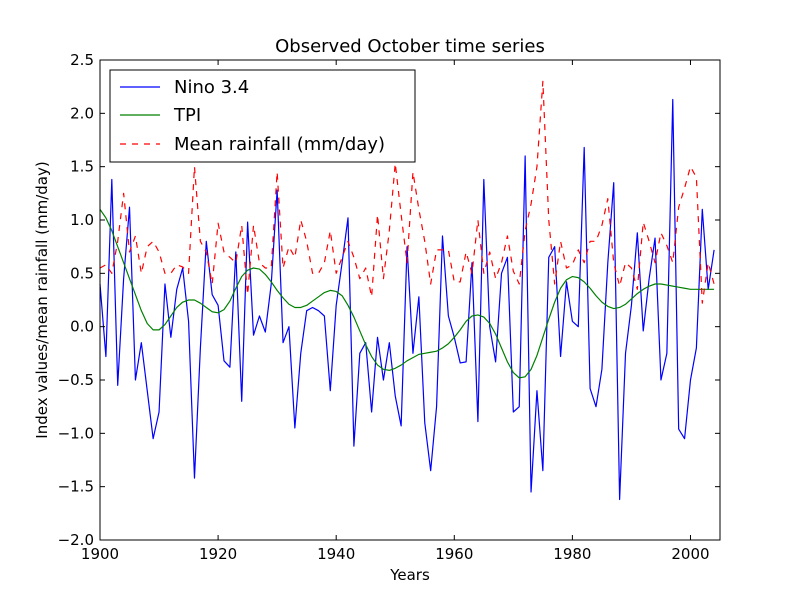 Image resolution: width=800 pixels, height=600 pixels. What do you see at coordinates (211, 87) in the screenshot?
I see `legend-label-nino34: Nino 3.4` at bounding box center [211, 87].